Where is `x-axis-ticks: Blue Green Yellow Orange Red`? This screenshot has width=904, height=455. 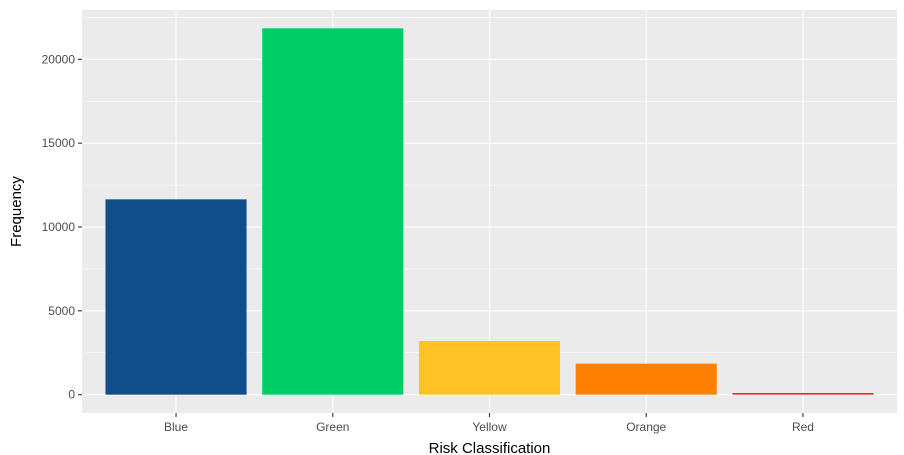 x-axis-ticks: Blue Green Yellow Orange Red is located at coordinates (489, 423).